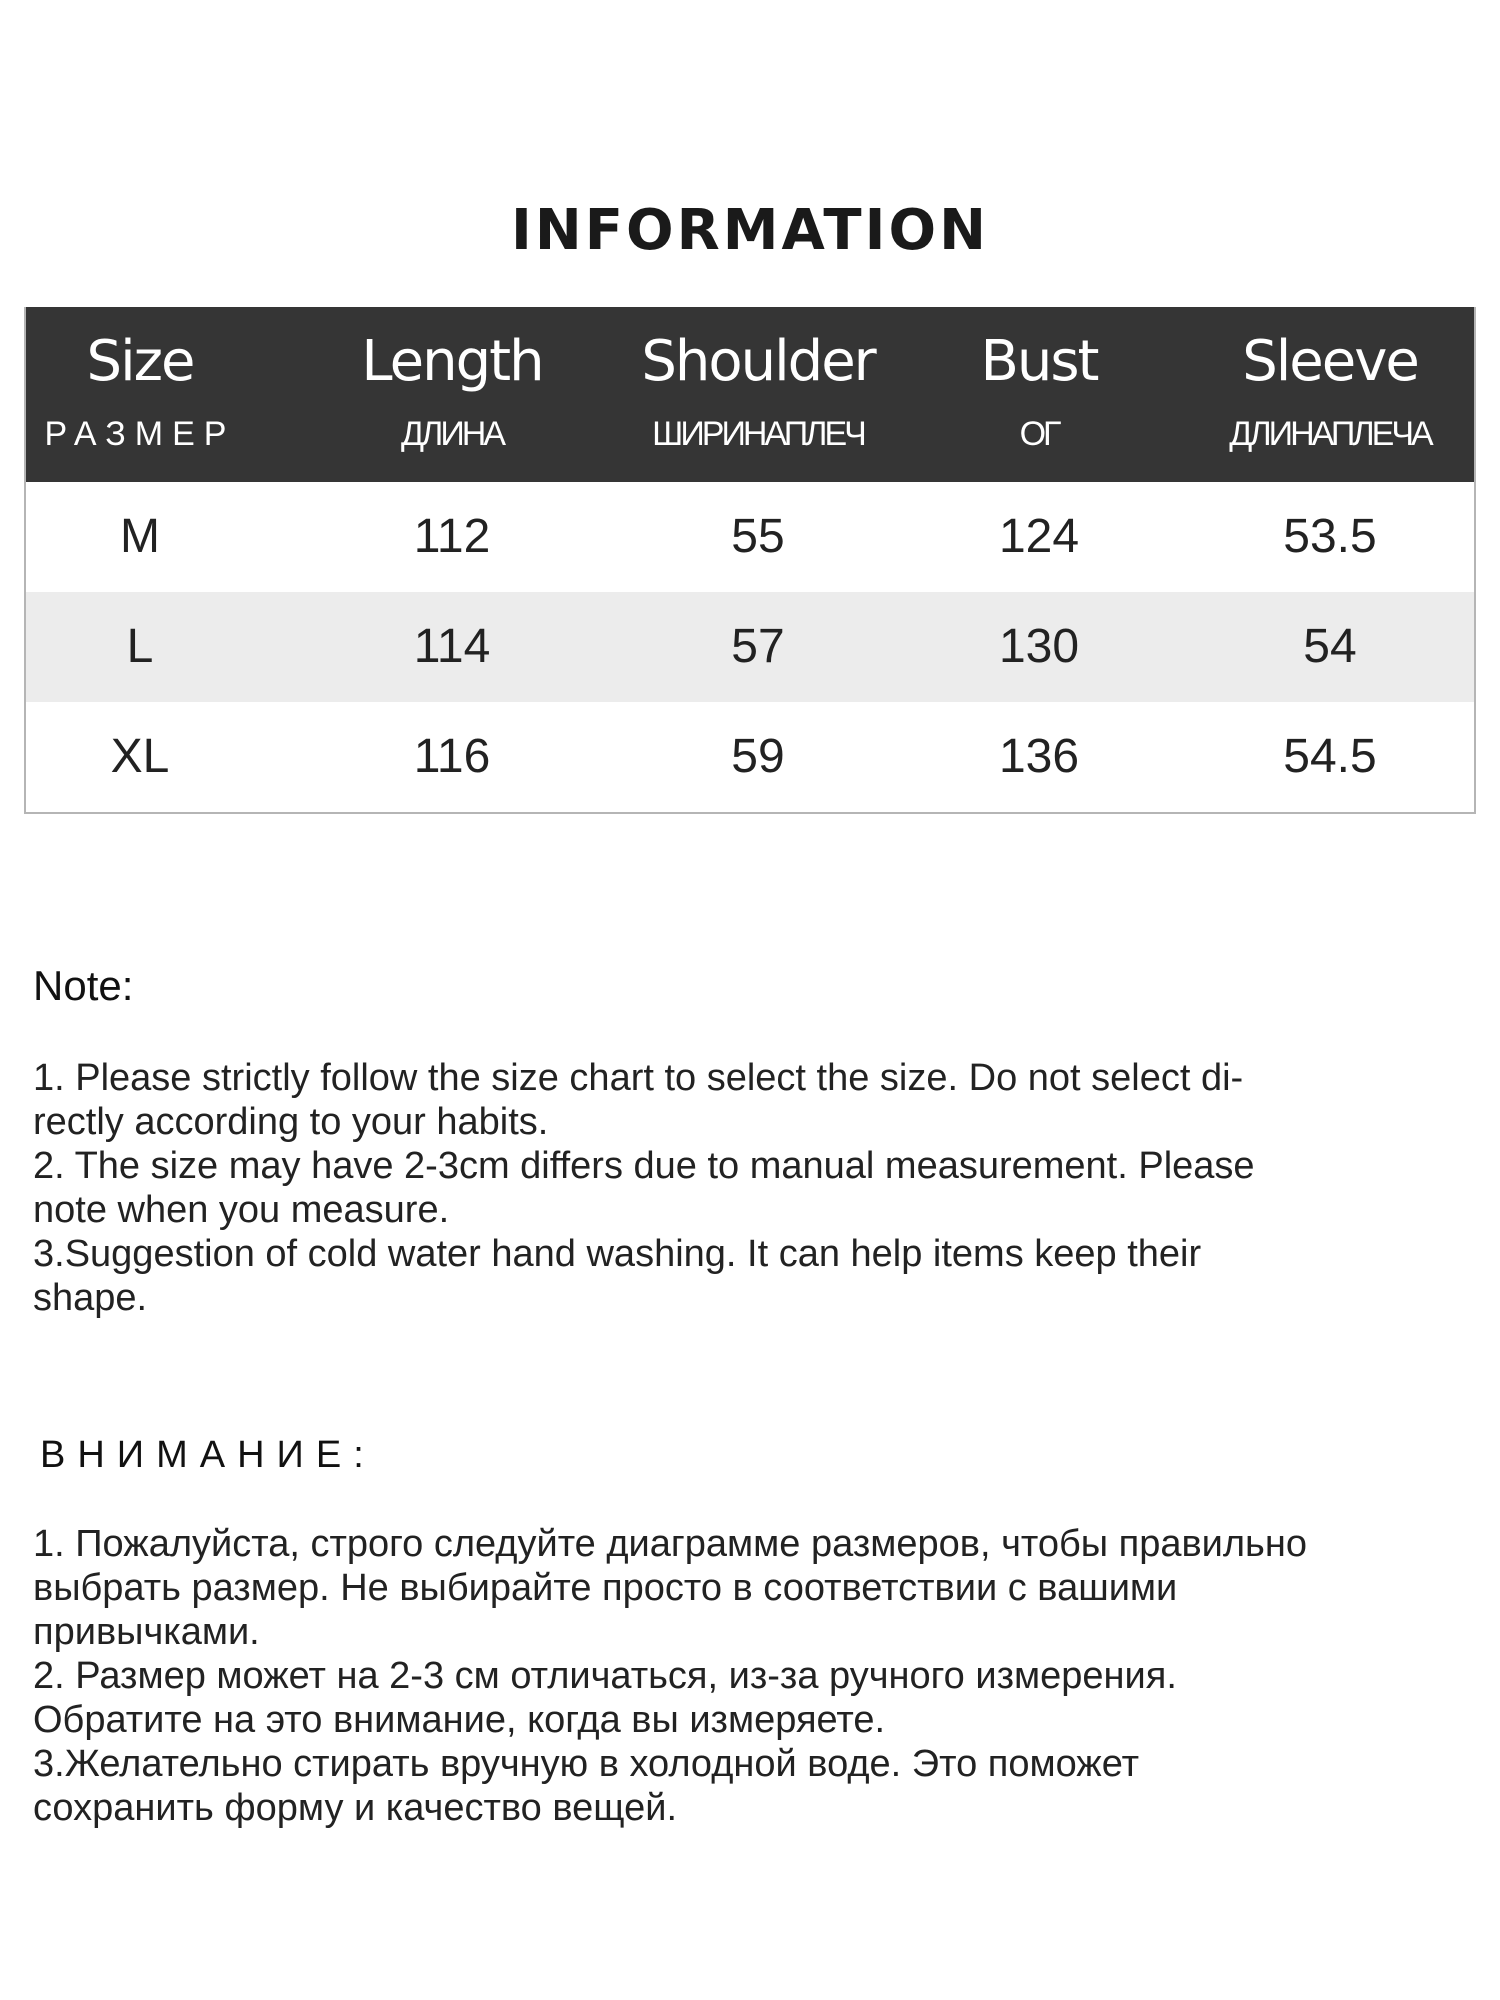 The width and height of the screenshot is (1500, 2000). Describe the element at coordinates (452, 391) in the screenshot. I see `header-length: Length ДЛИНА` at that location.